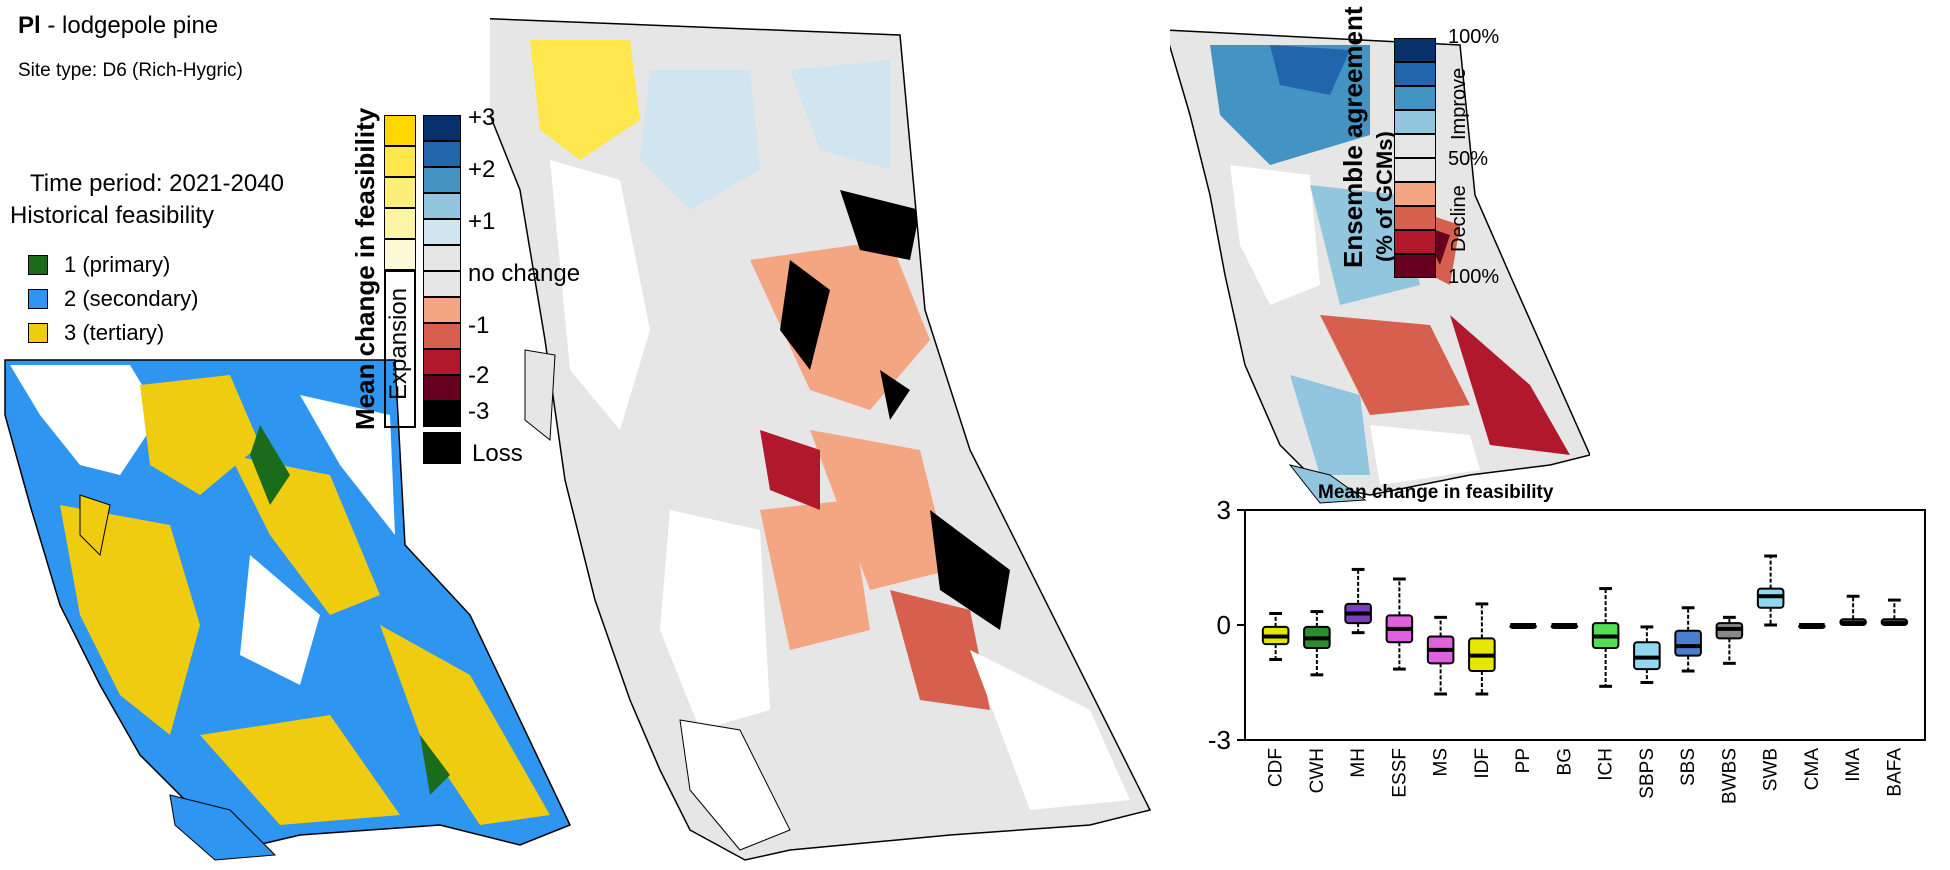 The image size is (1950, 870). Describe the element at coordinates (1474, 37) in the screenshot. I see `scale-c-top-label: 100%` at that location.